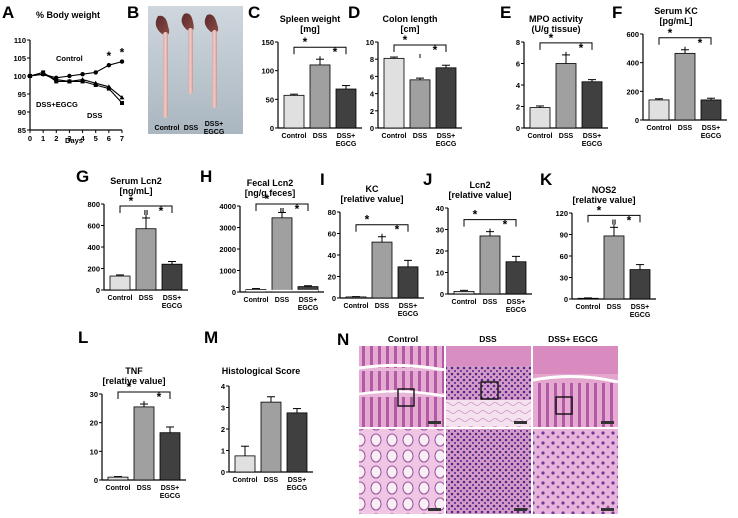 The height and width of the screenshot is (518, 738). I want to click on chart-title-k: NOS2, so click(604, 190).